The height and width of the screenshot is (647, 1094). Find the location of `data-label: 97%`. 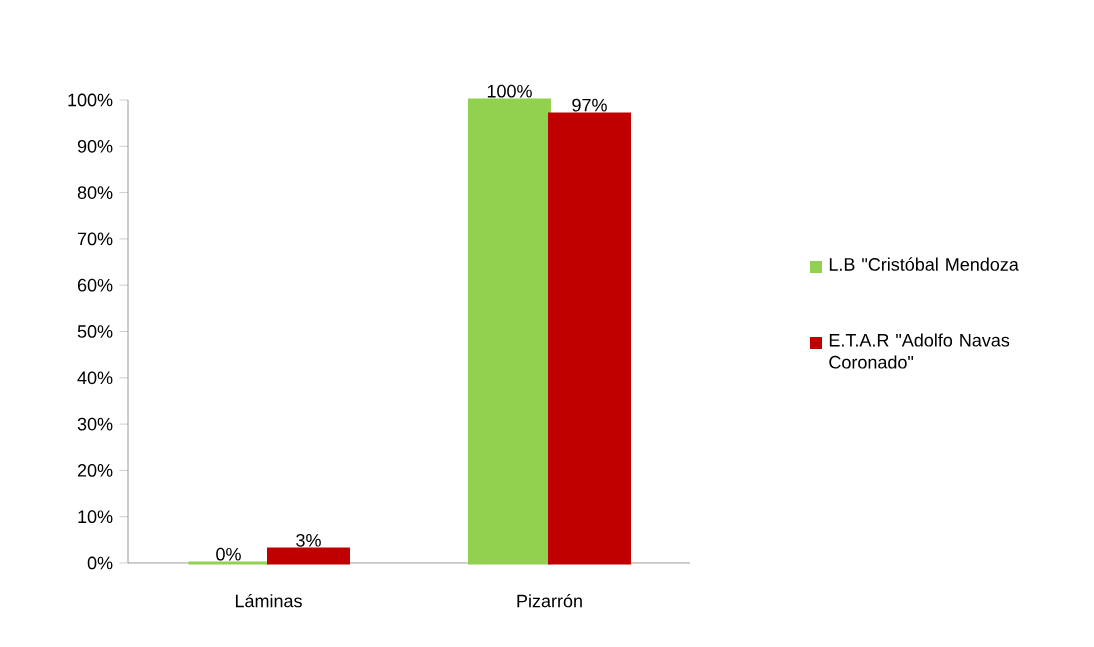

data-label: 97% is located at coordinates (589, 105).